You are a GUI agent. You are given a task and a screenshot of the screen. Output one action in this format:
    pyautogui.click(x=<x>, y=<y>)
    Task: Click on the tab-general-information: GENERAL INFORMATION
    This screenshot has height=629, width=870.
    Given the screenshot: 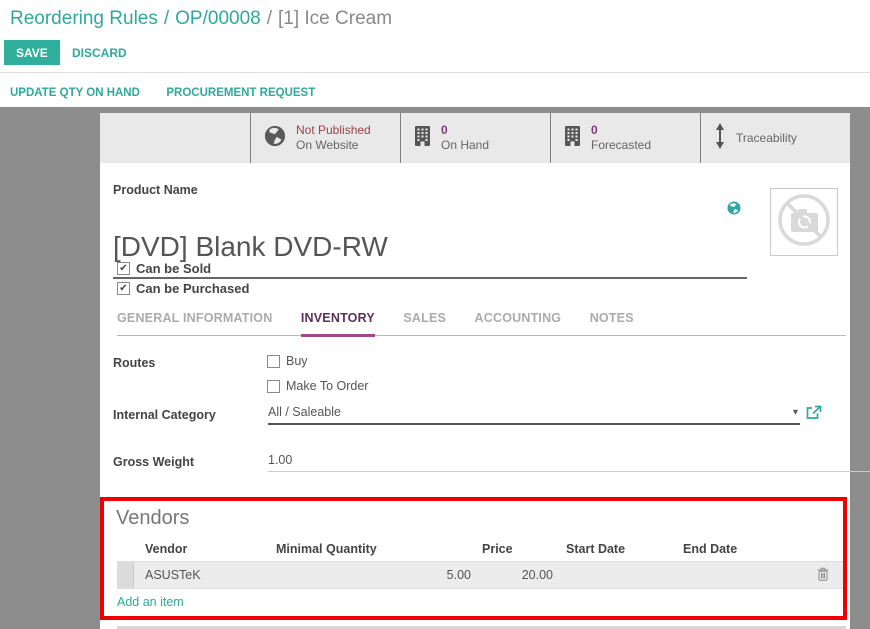 What is the action you would take?
    pyautogui.click(x=195, y=318)
    